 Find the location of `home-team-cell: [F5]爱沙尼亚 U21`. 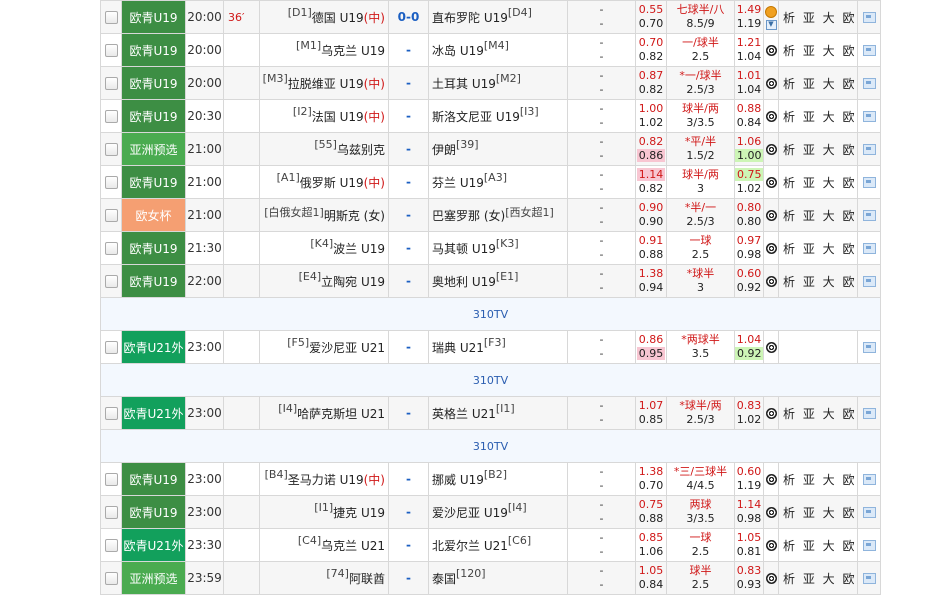

home-team-cell: [F5]爱沙尼亚 U21 is located at coordinates (324, 347).